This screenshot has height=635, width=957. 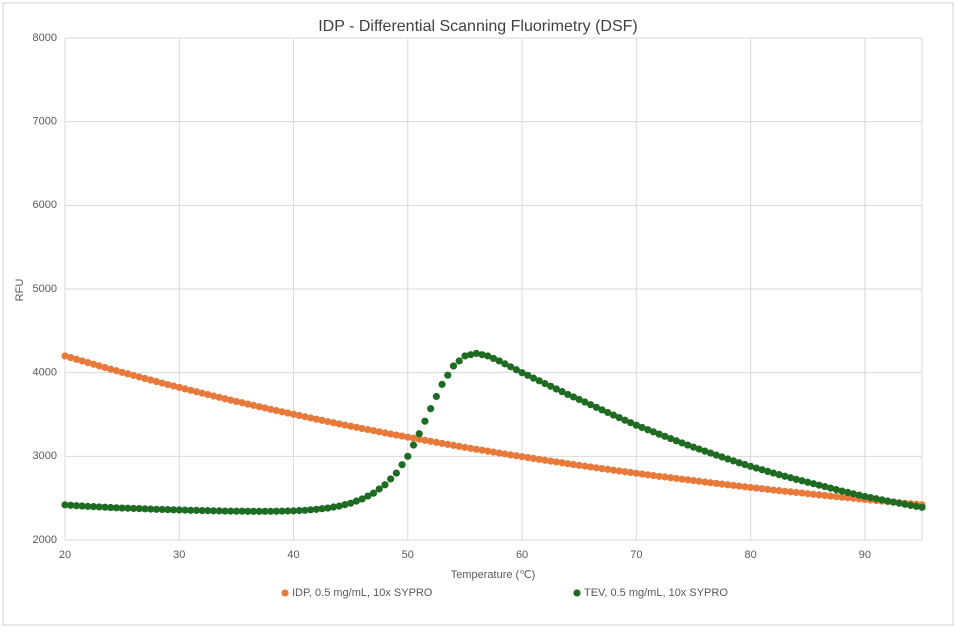 I want to click on x-tick-label: 20, so click(x=65, y=555).